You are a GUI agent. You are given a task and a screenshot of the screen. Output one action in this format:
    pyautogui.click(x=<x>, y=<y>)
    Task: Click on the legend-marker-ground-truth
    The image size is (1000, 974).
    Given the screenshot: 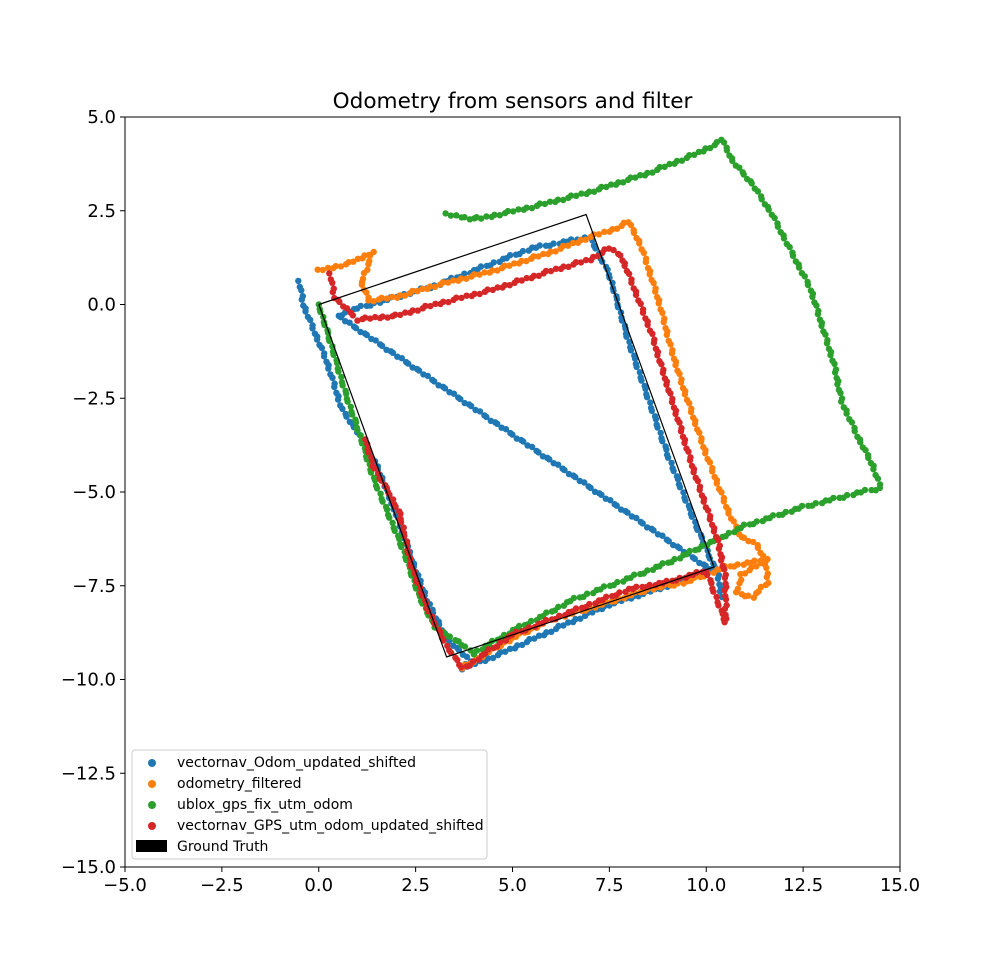 What is the action you would take?
    pyautogui.click(x=151, y=846)
    